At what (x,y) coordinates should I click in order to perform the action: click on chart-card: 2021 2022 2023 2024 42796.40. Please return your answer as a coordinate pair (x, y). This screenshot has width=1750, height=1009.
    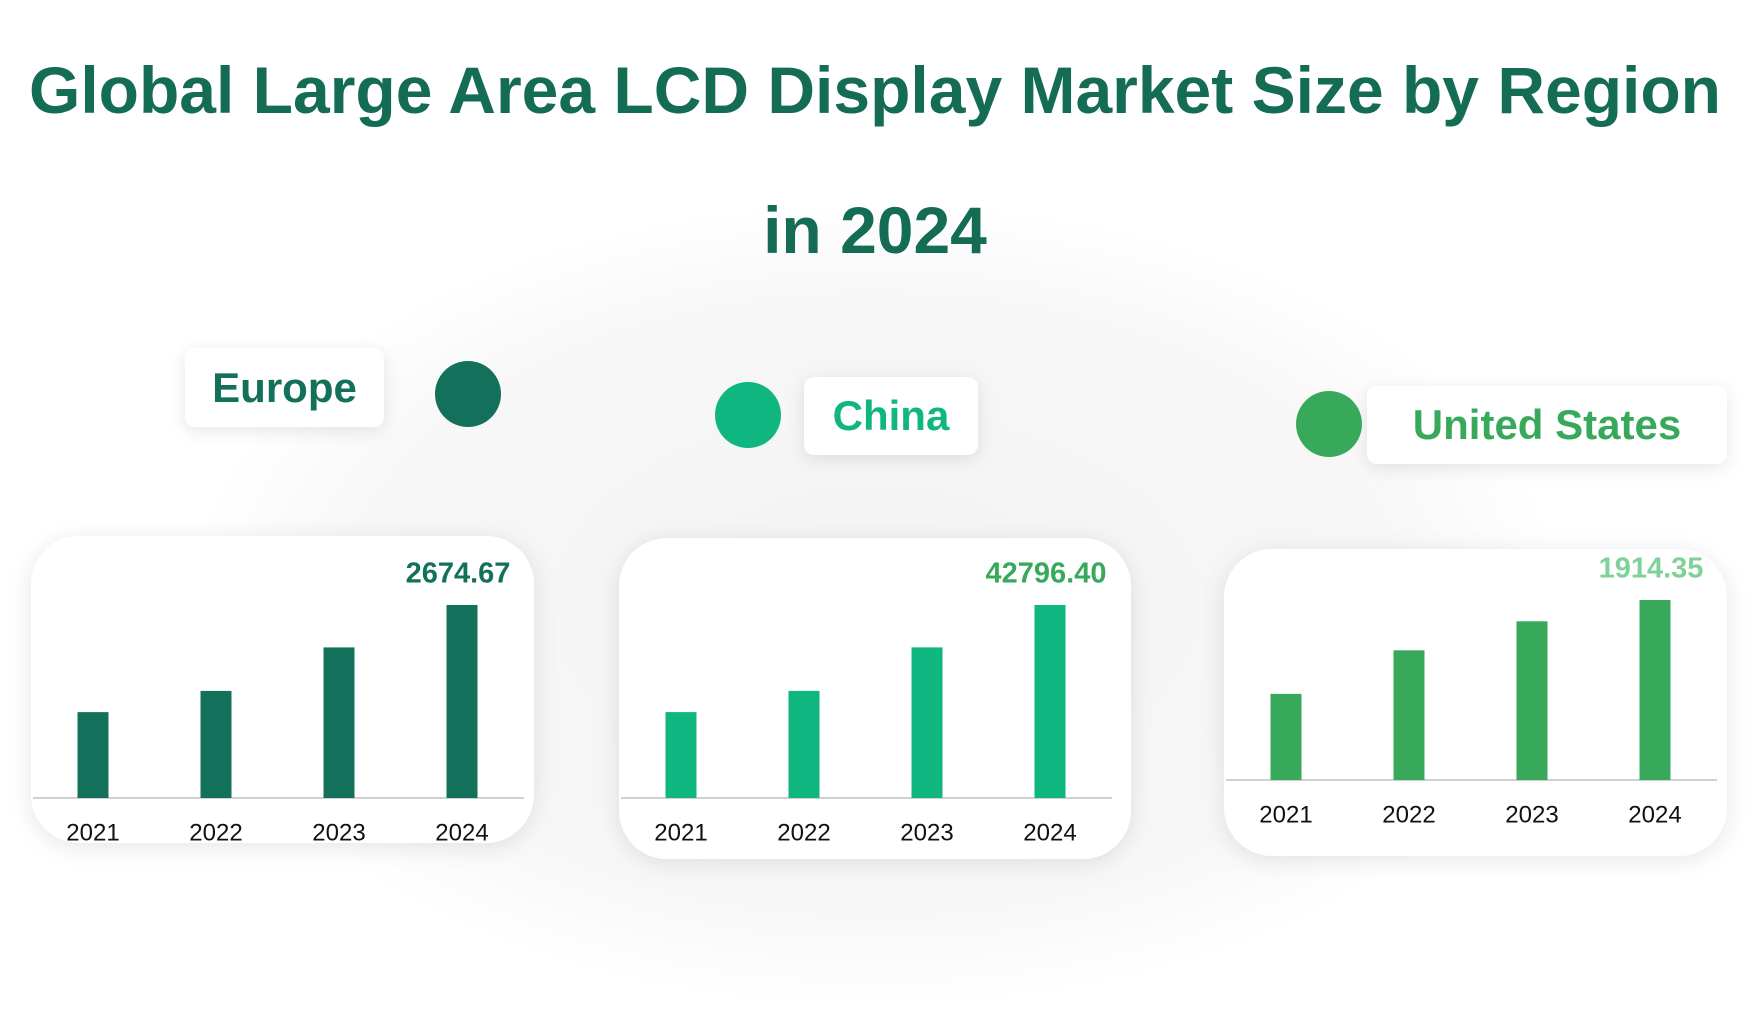
    Looking at the image, I should click on (875, 698).